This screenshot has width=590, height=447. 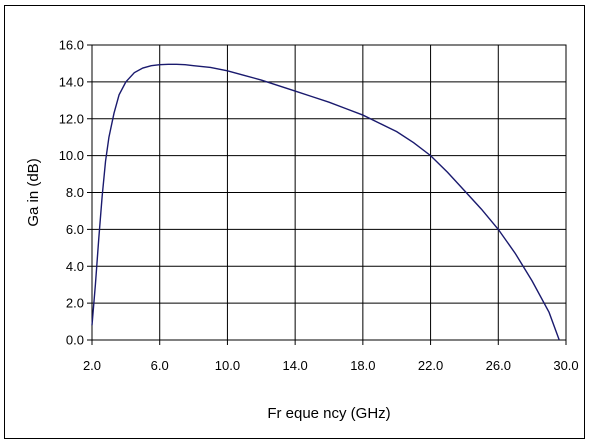 What do you see at coordinates (75, 303) in the screenshot?
I see `y-tick-label: 2.0` at bounding box center [75, 303].